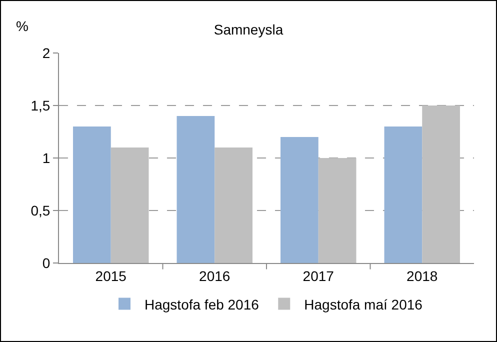  What do you see at coordinates (363, 304) in the screenshot?
I see `legend-label: Hagstofa maí 2016` at bounding box center [363, 304].